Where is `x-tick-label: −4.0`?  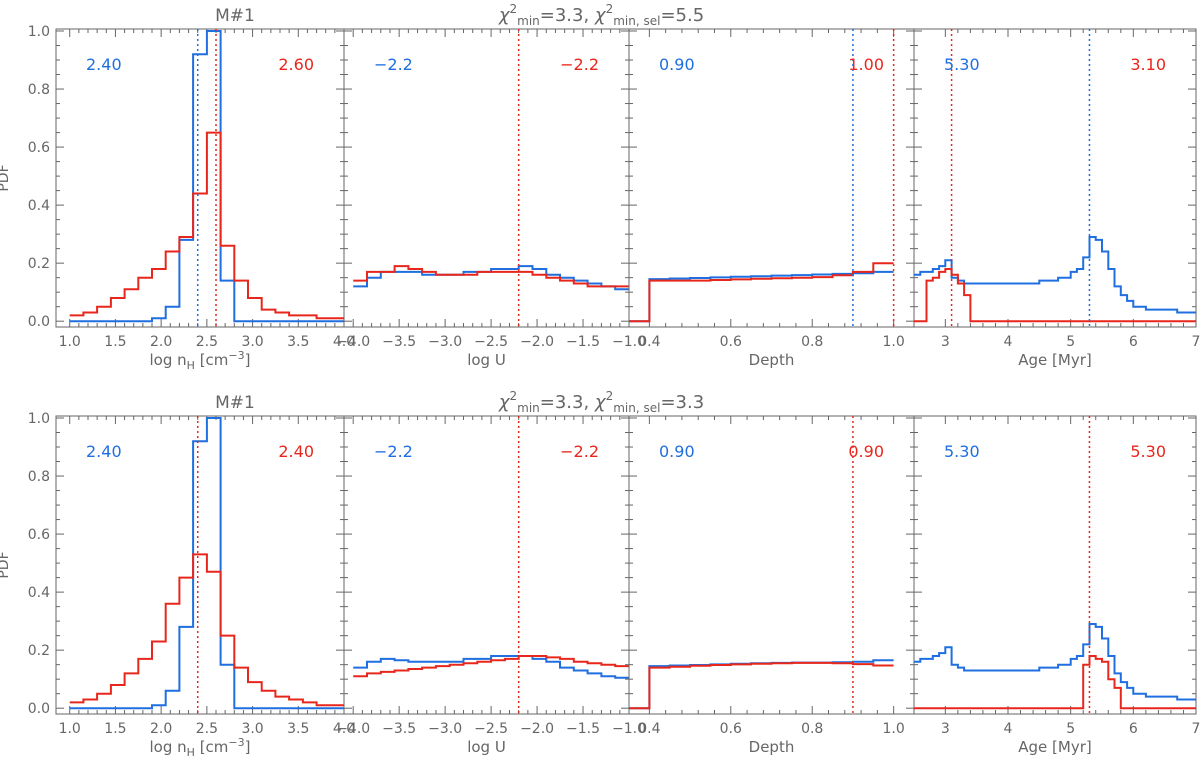
x-tick-label: −4.0 is located at coordinates (353, 729).